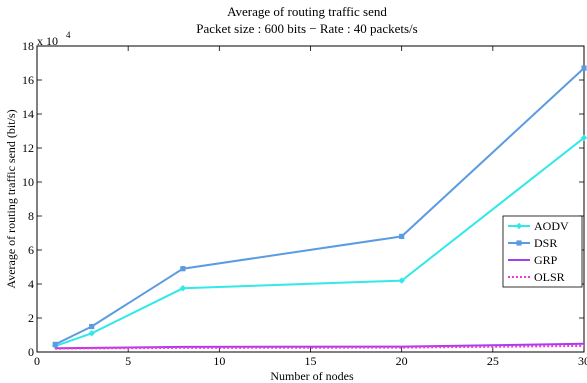  I want to click on x-tick-label: 10, so click(219, 361).